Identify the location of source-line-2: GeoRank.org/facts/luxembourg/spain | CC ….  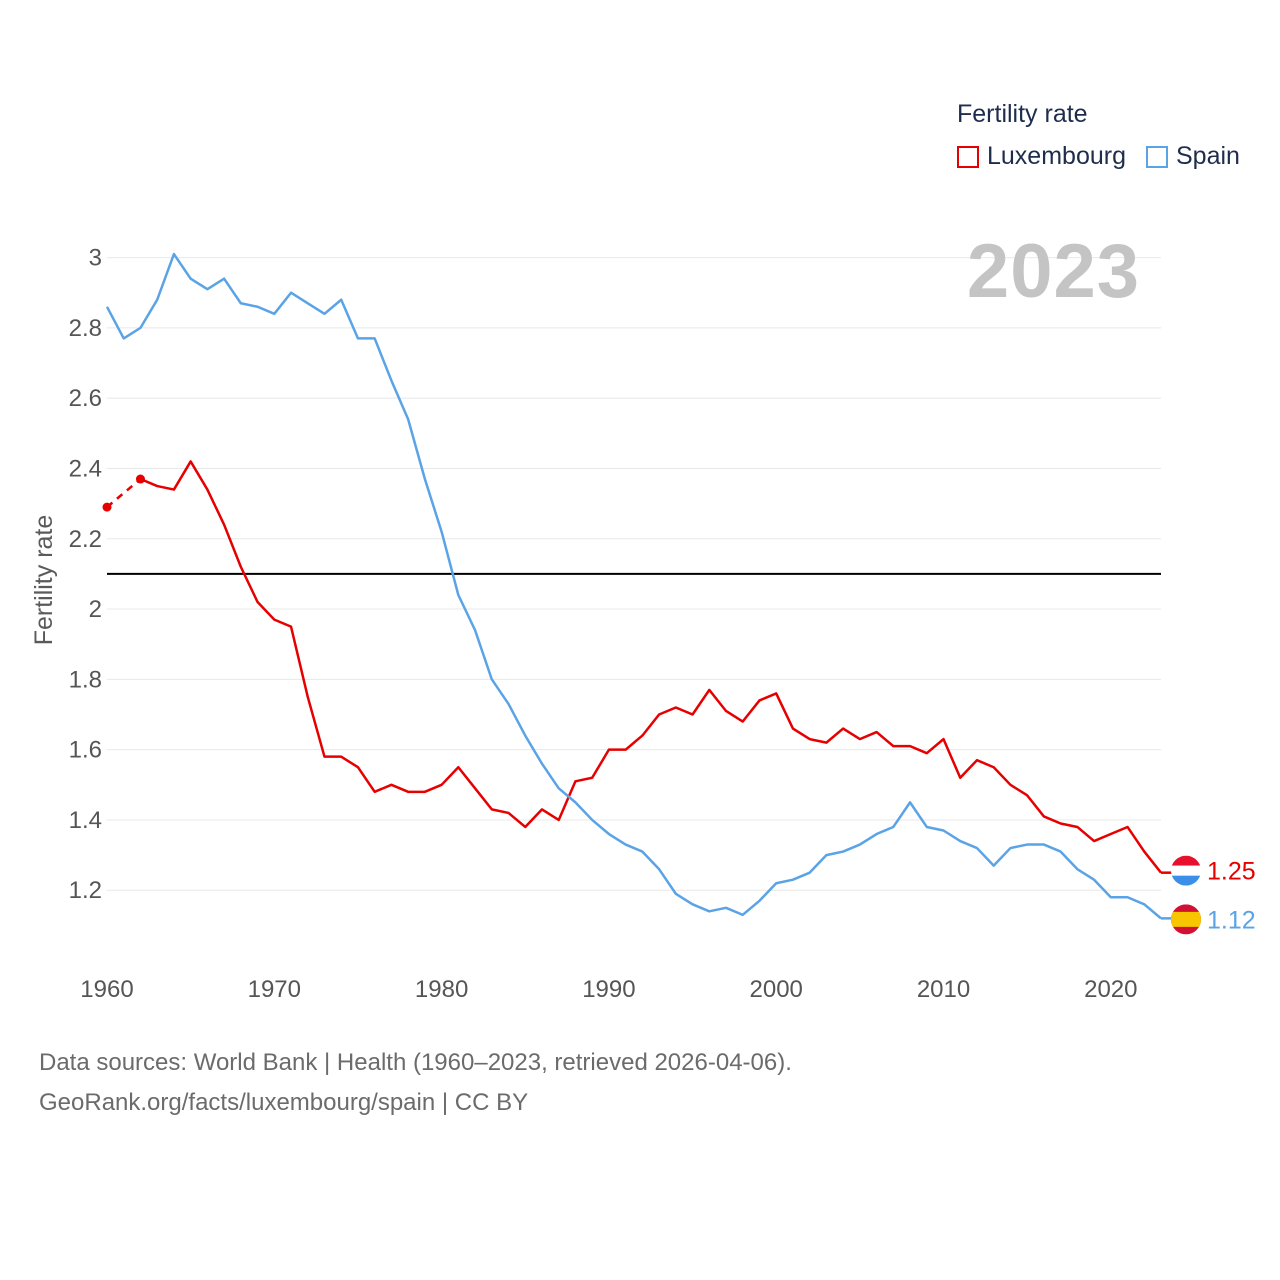
(284, 1102).